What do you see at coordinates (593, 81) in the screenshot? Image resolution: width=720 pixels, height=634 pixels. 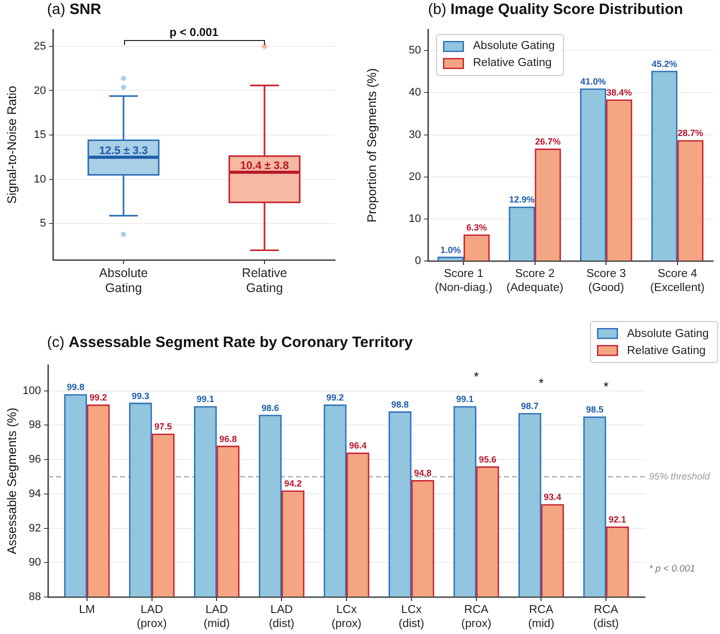 I see `data-label: 41.0%` at bounding box center [593, 81].